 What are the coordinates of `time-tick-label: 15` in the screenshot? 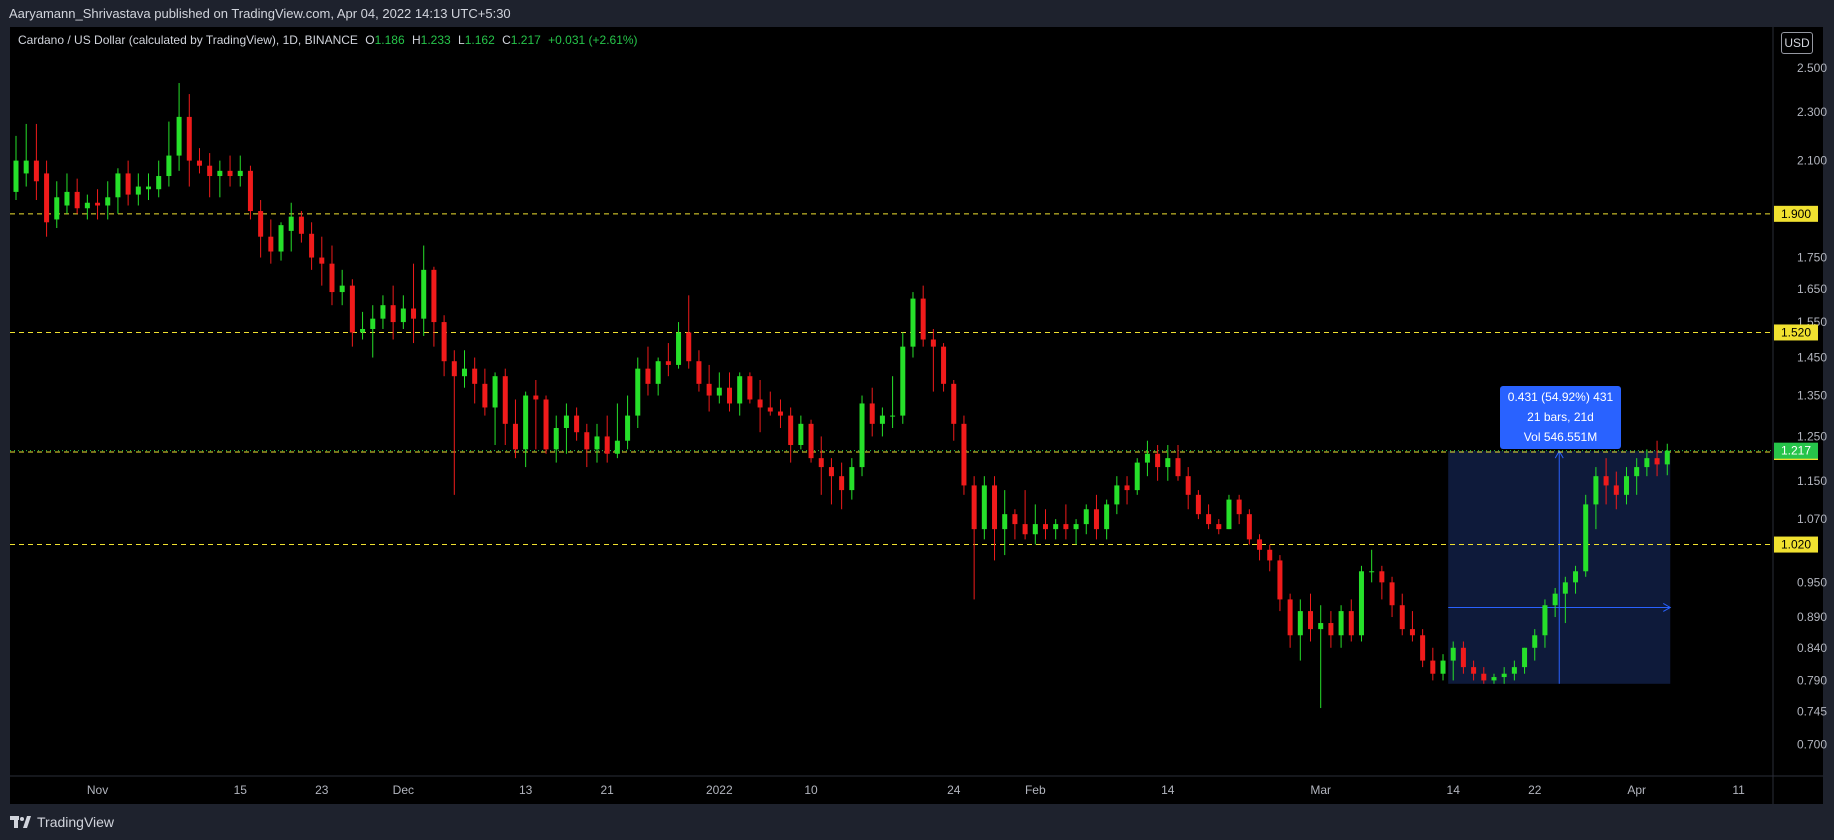 It's located at (241, 790).